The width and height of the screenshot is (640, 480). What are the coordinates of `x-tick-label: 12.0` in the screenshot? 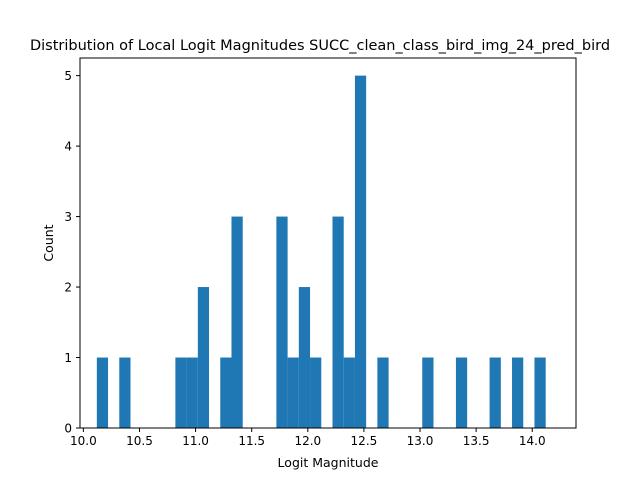 It's located at (307, 441).